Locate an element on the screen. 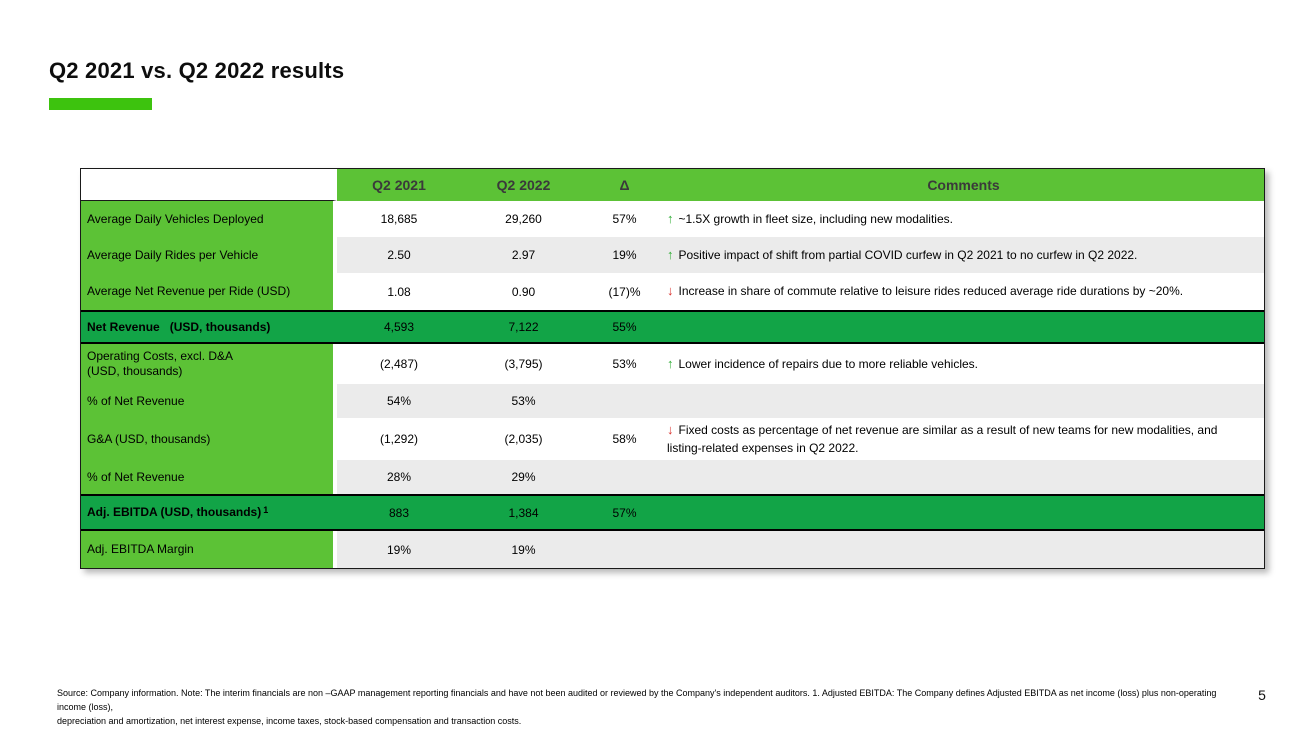 This screenshot has width=1300, height=731. table-row: % of Net Revenue 54% 53% is located at coordinates (672, 401).